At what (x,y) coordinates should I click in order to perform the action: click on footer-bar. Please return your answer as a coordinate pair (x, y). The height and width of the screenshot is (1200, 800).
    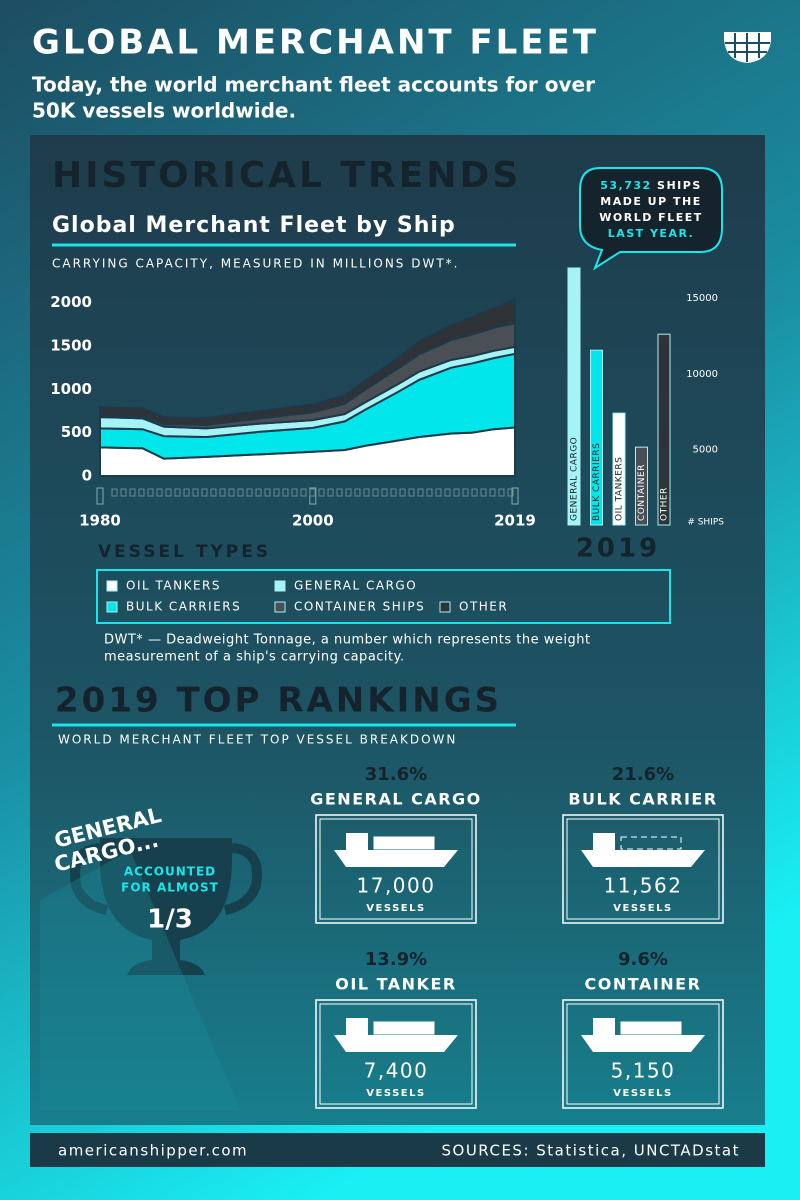
    Looking at the image, I should click on (397, 1150).